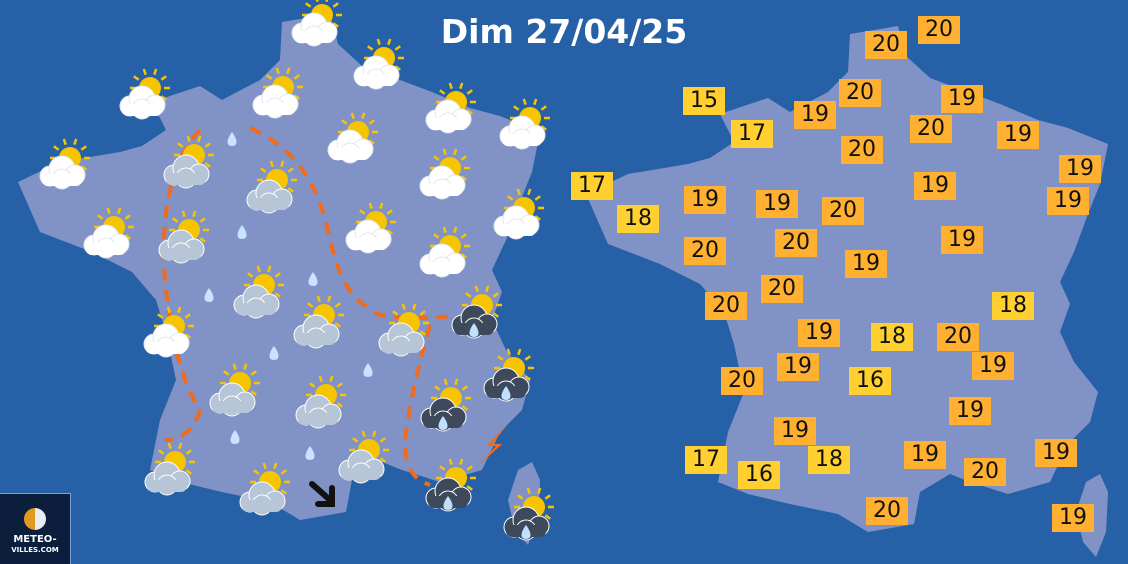 The width and height of the screenshot is (1128, 564). What do you see at coordinates (35, 550) in the screenshot?
I see `logo-subtext: VILLES.COM` at bounding box center [35, 550].